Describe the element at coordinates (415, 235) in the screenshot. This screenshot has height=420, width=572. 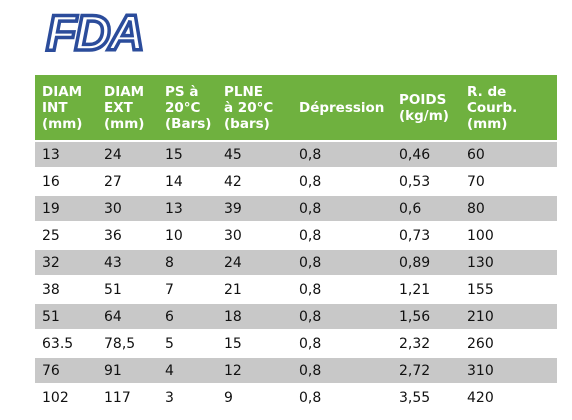
I see `table-cell: 0,73` at that location.